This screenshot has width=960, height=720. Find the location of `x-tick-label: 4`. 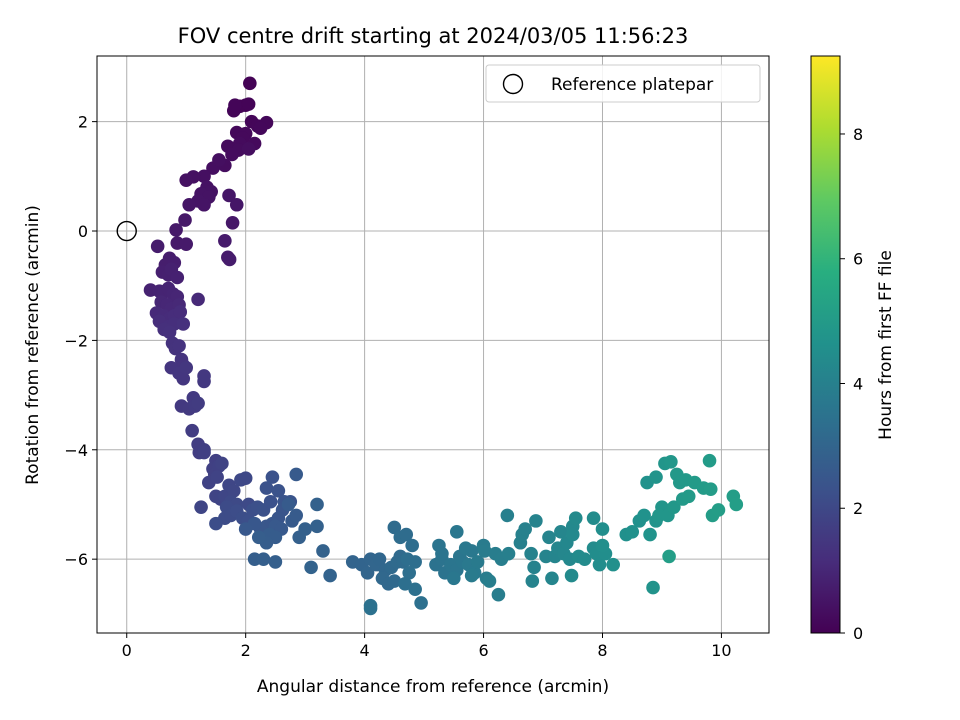

x-tick-label: 4 is located at coordinates (365, 650).